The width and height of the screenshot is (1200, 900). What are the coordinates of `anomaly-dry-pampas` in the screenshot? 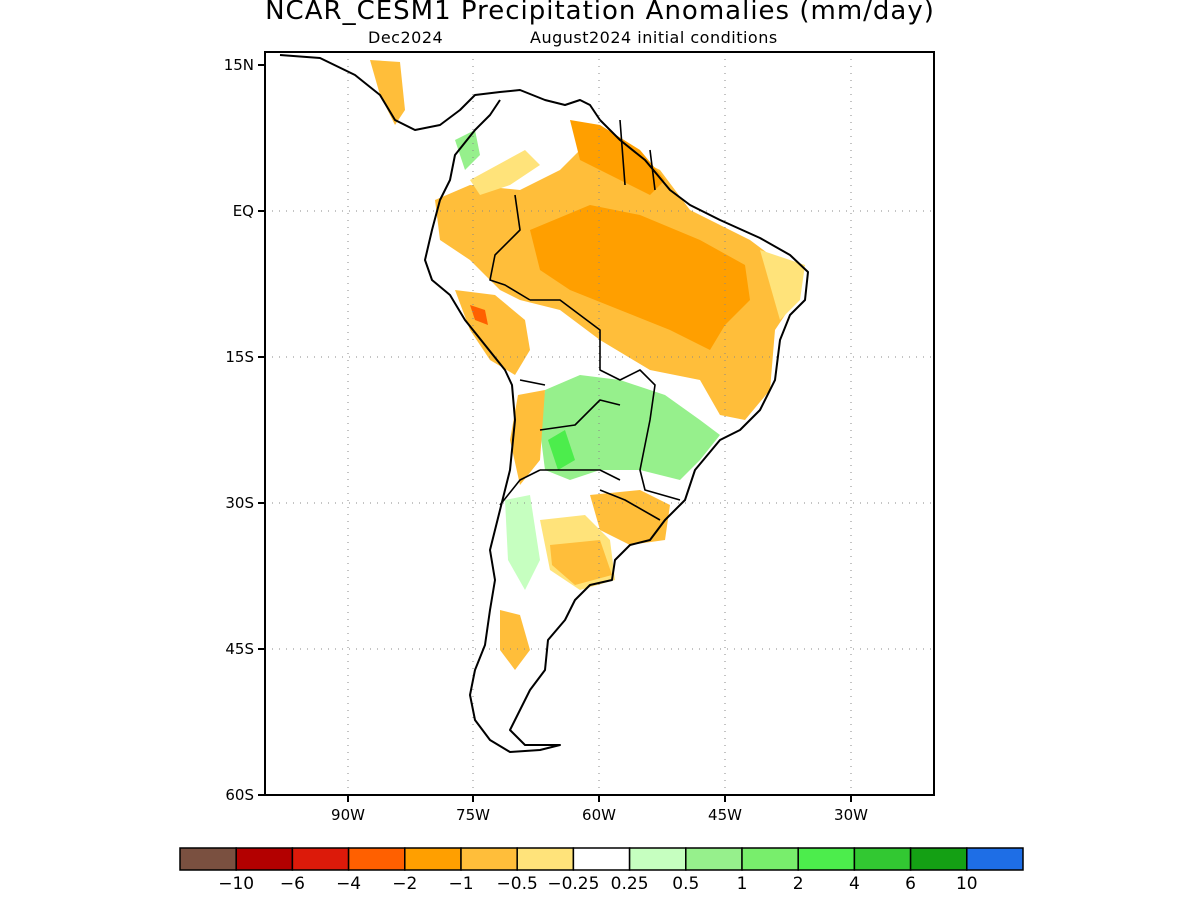 It's located at (581, 562).